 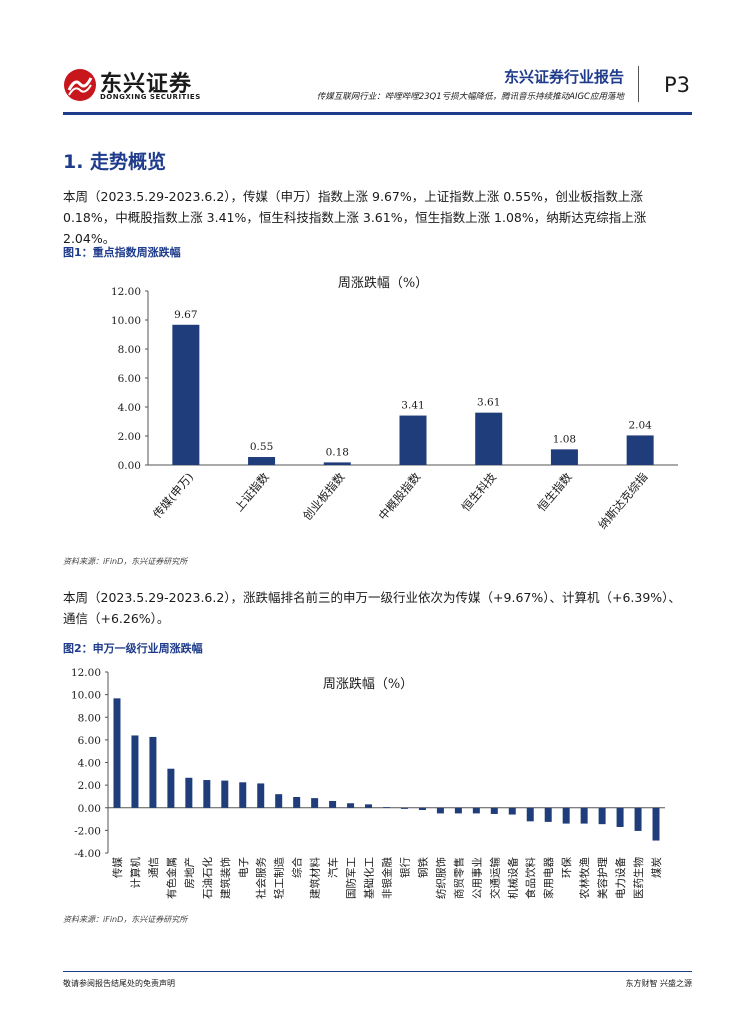 What do you see at coordinates (89, 786) in the screenshot?
I see `chart-2-y-tick: 2.00` at bounding box center [89, 786].